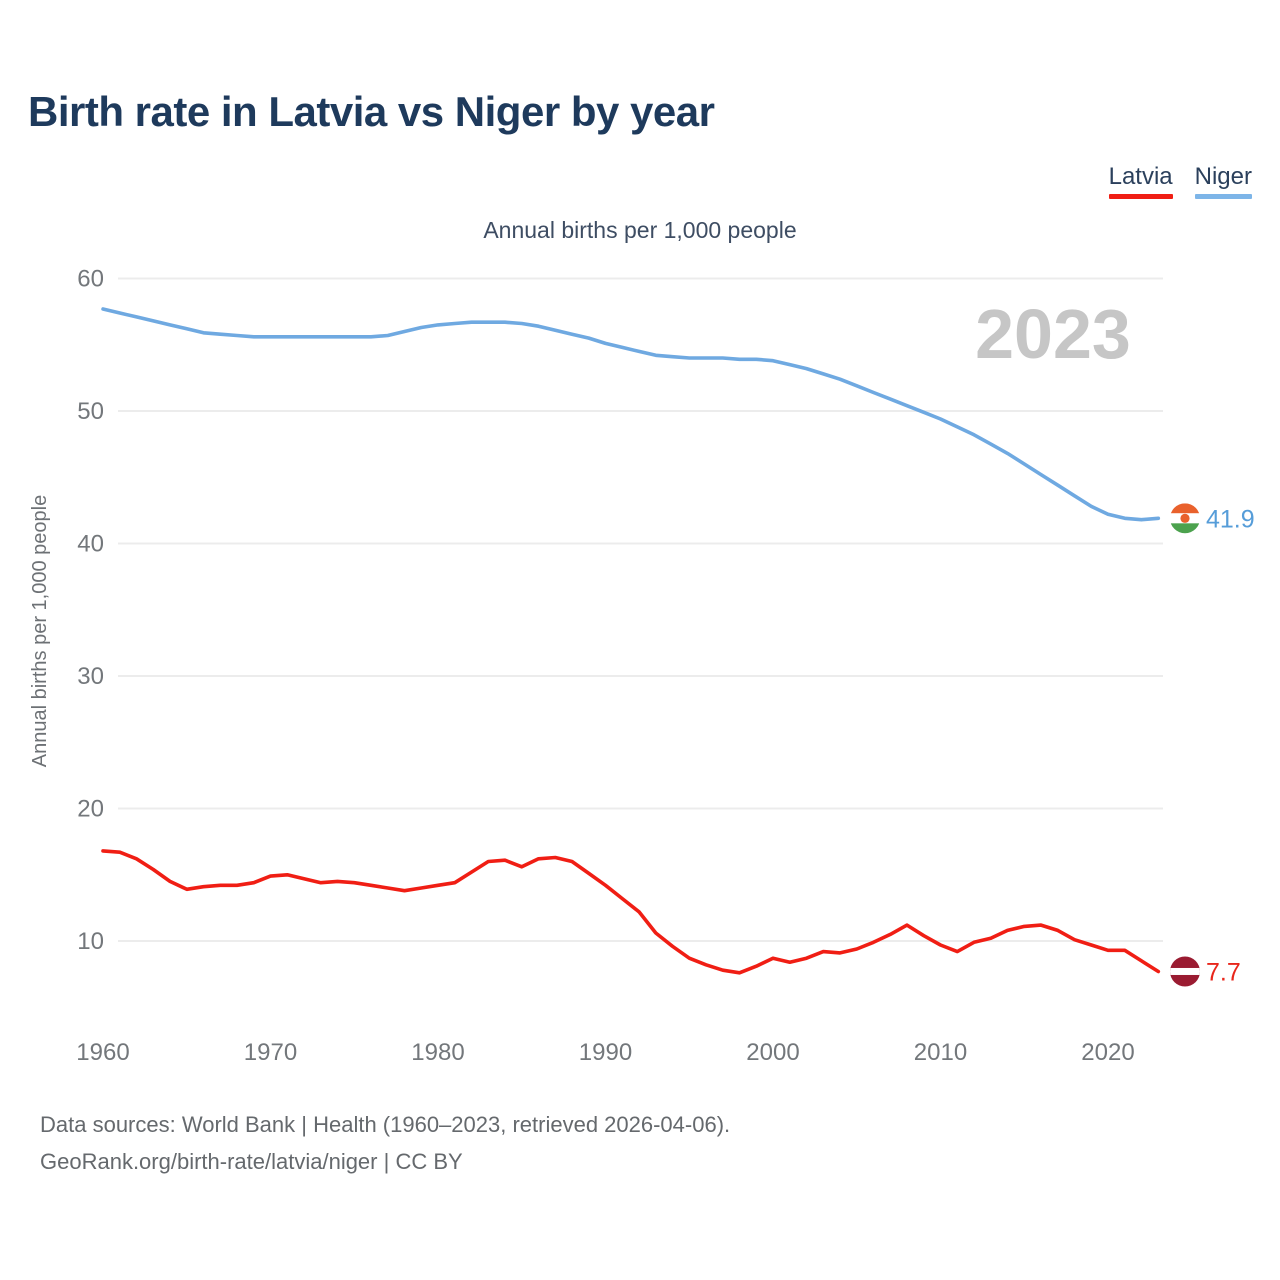 This screenshot has width=1280, height=1280. What do you see at coordinates (1180, 181) in the screenshot?
I see `legend: Latvia Niger` at bounding box center [1180, 181].